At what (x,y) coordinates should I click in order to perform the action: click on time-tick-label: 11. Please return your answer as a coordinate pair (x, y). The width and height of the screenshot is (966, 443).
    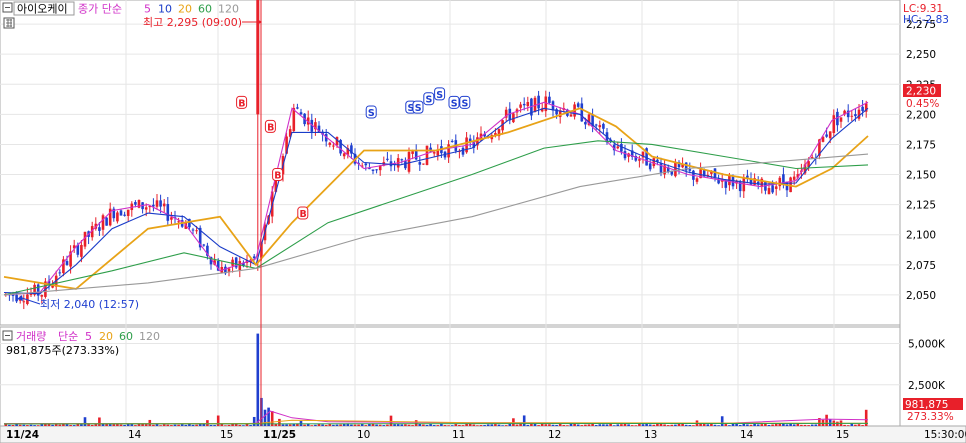
    Looking at the image, I should click on (458, 435).